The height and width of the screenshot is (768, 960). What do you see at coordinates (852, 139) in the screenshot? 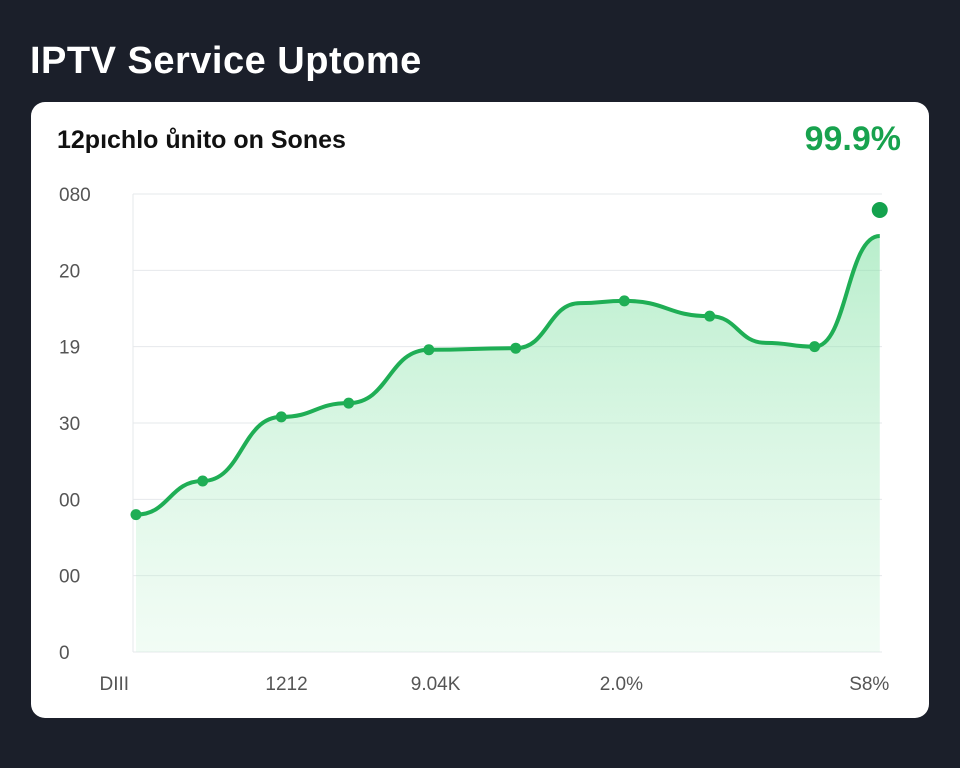
I see `uptime-kpi: 99.9%` at bounding box center [852, 139].